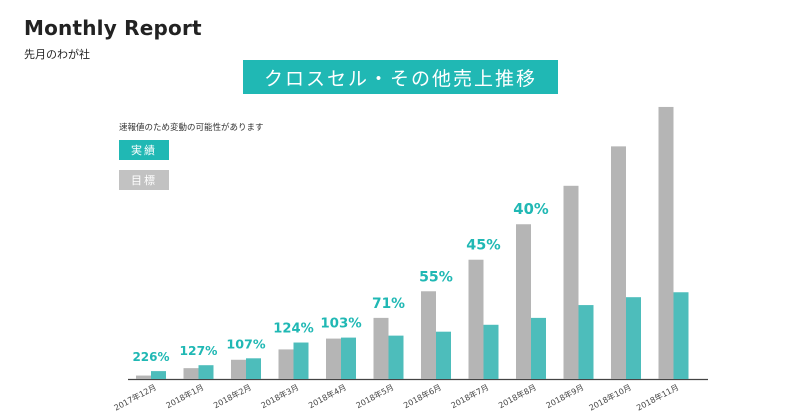 The width and height of the screenshot is (800, 420). What do you see at coordinates (113, 28) in the screenshot?
I see `report-title: Monthly Report` at bounding box center [113, 28].